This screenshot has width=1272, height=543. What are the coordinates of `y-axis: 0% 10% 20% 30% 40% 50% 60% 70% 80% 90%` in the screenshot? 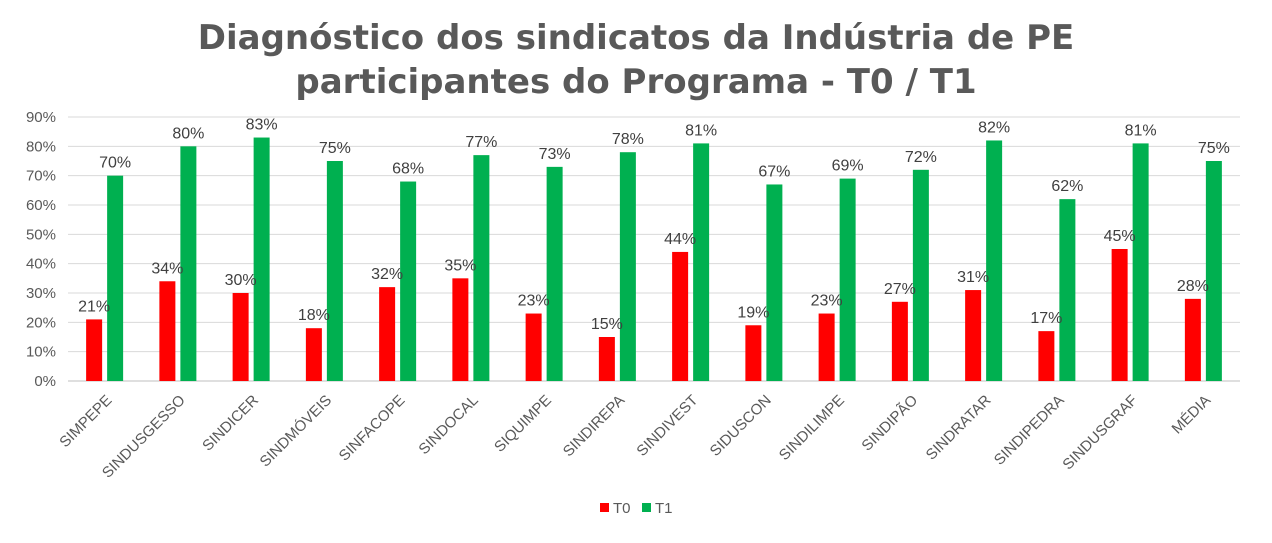 It's located at (41, 249).